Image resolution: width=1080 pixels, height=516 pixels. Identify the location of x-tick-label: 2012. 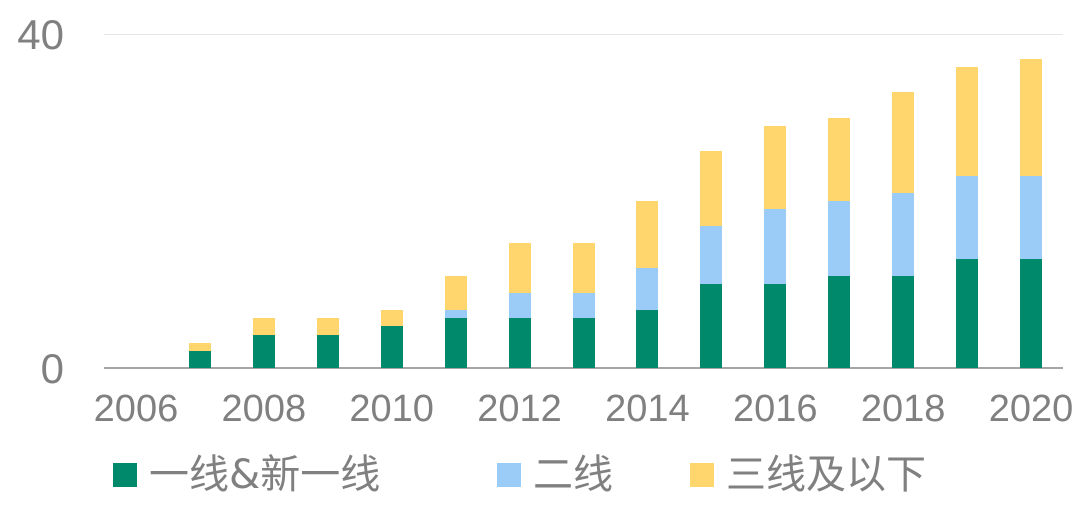
(519, 409).